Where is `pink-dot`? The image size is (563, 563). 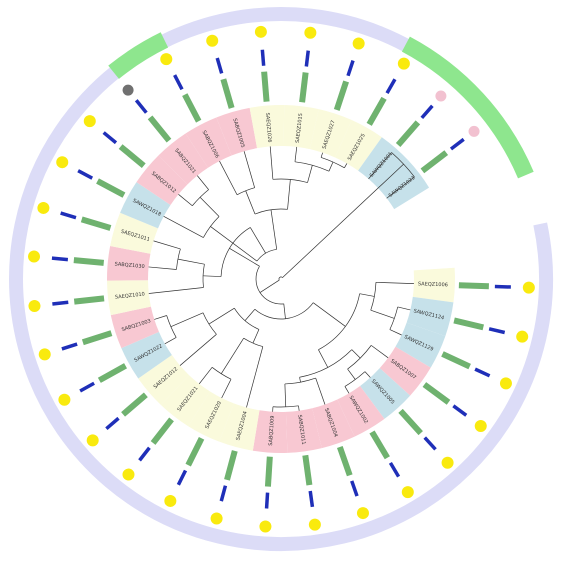 pink-dot is located at coordinates (441, 96).